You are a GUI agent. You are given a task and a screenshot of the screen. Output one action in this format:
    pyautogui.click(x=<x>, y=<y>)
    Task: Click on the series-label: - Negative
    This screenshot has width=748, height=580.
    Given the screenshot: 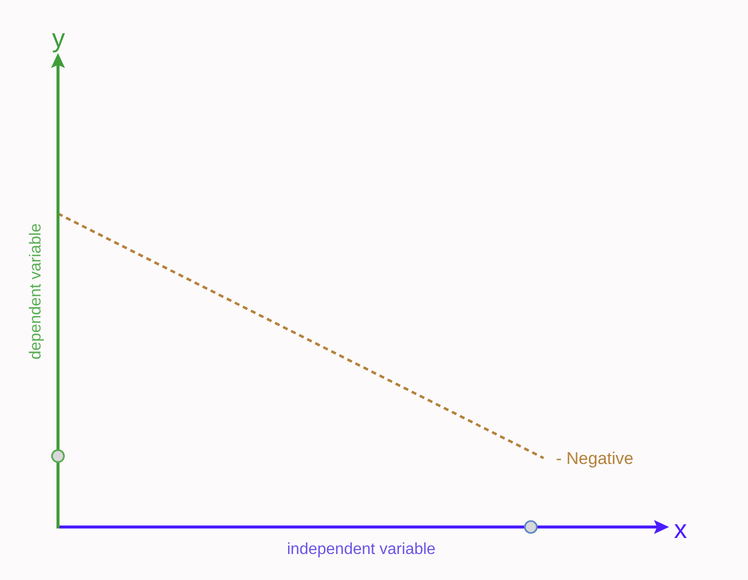 What is the action you would take?
    pyautogui.click(x=595, y=458)
    